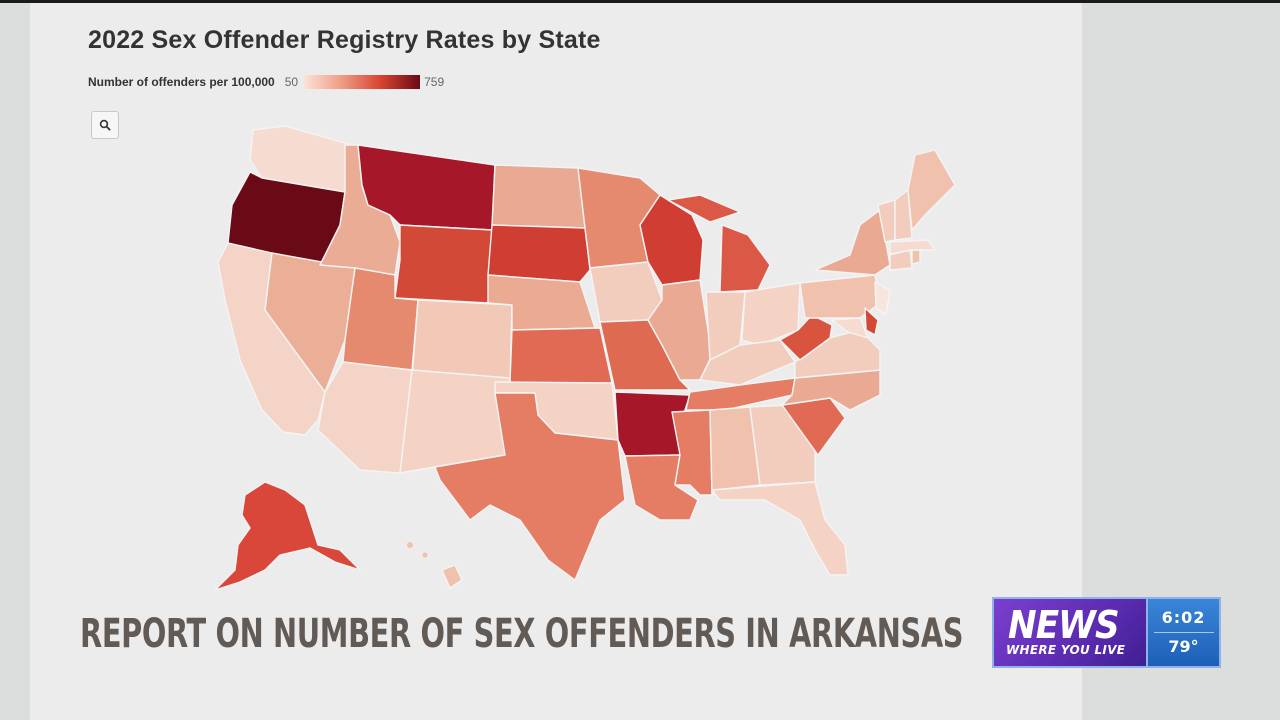 The image size is (1280, 720). I want to click on news-logo-tagline: WHERE YOU LIVE, so click(1066, 650).